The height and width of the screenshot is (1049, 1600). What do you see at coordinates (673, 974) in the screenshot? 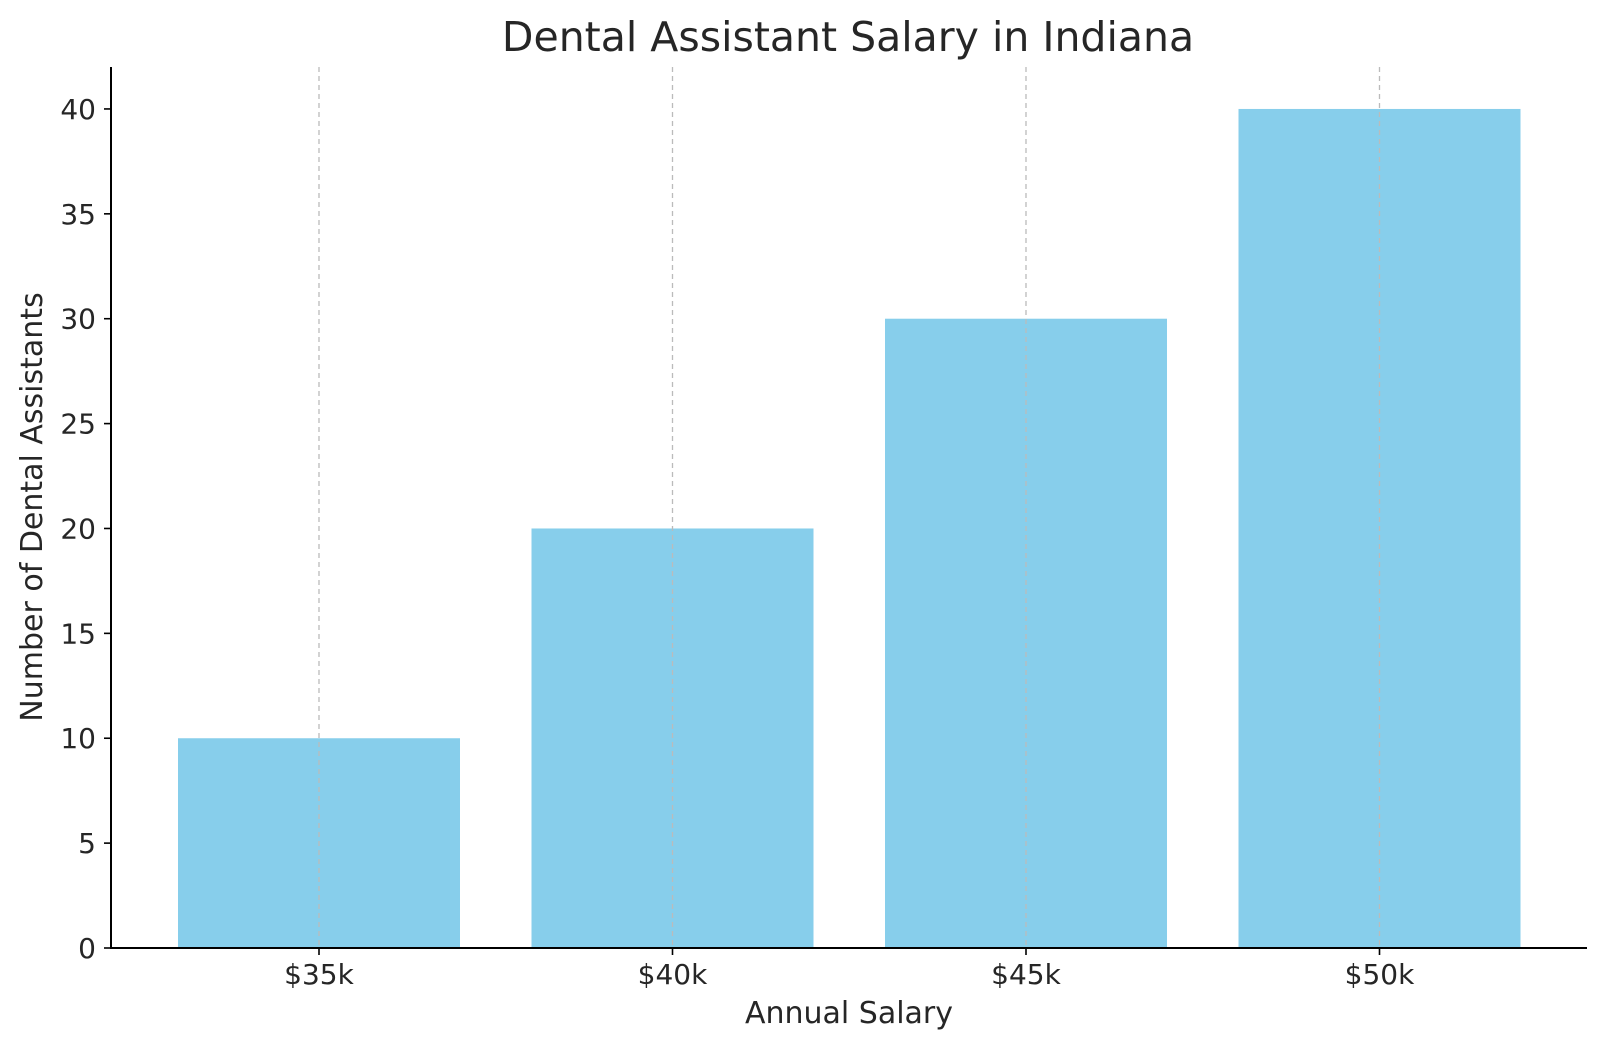
I see `x-tick-label: $40k` at bounding box center [673, 974].